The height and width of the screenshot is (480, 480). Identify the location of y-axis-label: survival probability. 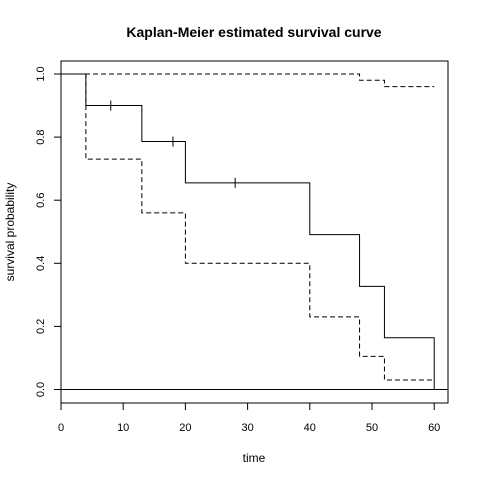
(10, 232).